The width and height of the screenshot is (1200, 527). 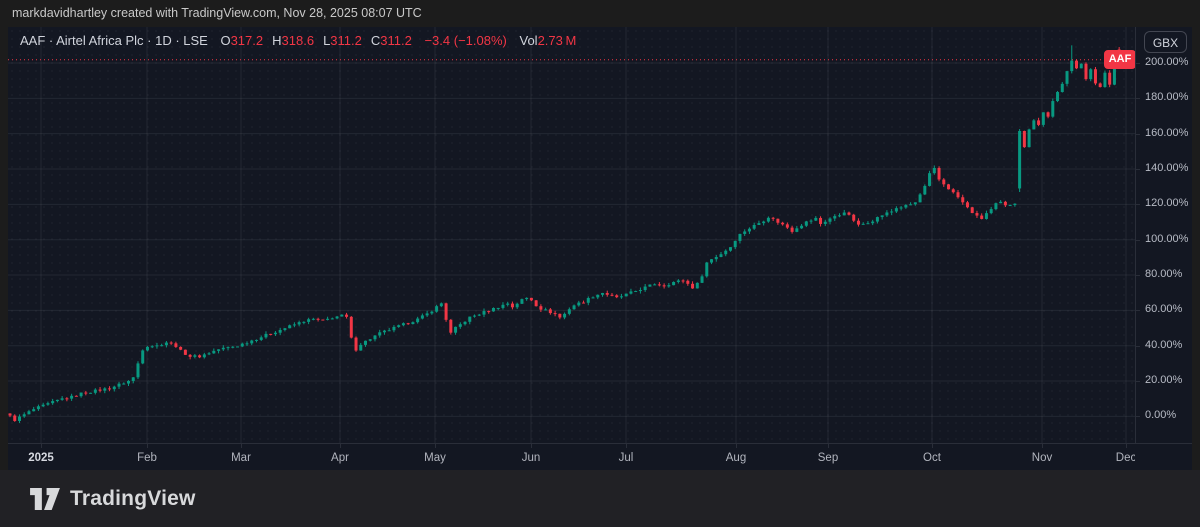 I want to click on time-tick-label: Oct, so click(x=932, y=458).